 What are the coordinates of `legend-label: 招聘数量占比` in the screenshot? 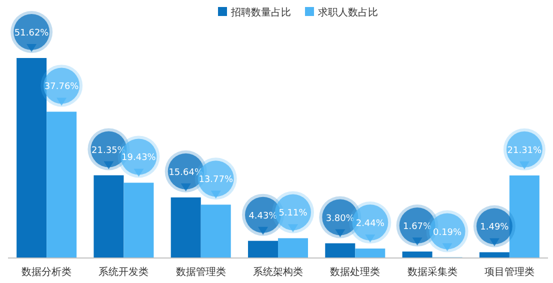 It's located at (260, 12).